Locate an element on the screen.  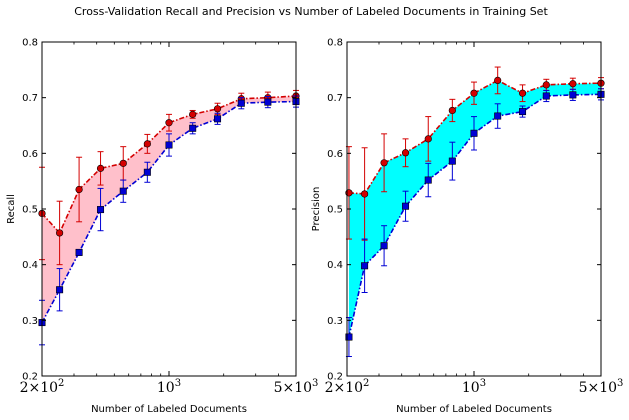
y-axis-label: Precision is located at coordinates (316, 209).